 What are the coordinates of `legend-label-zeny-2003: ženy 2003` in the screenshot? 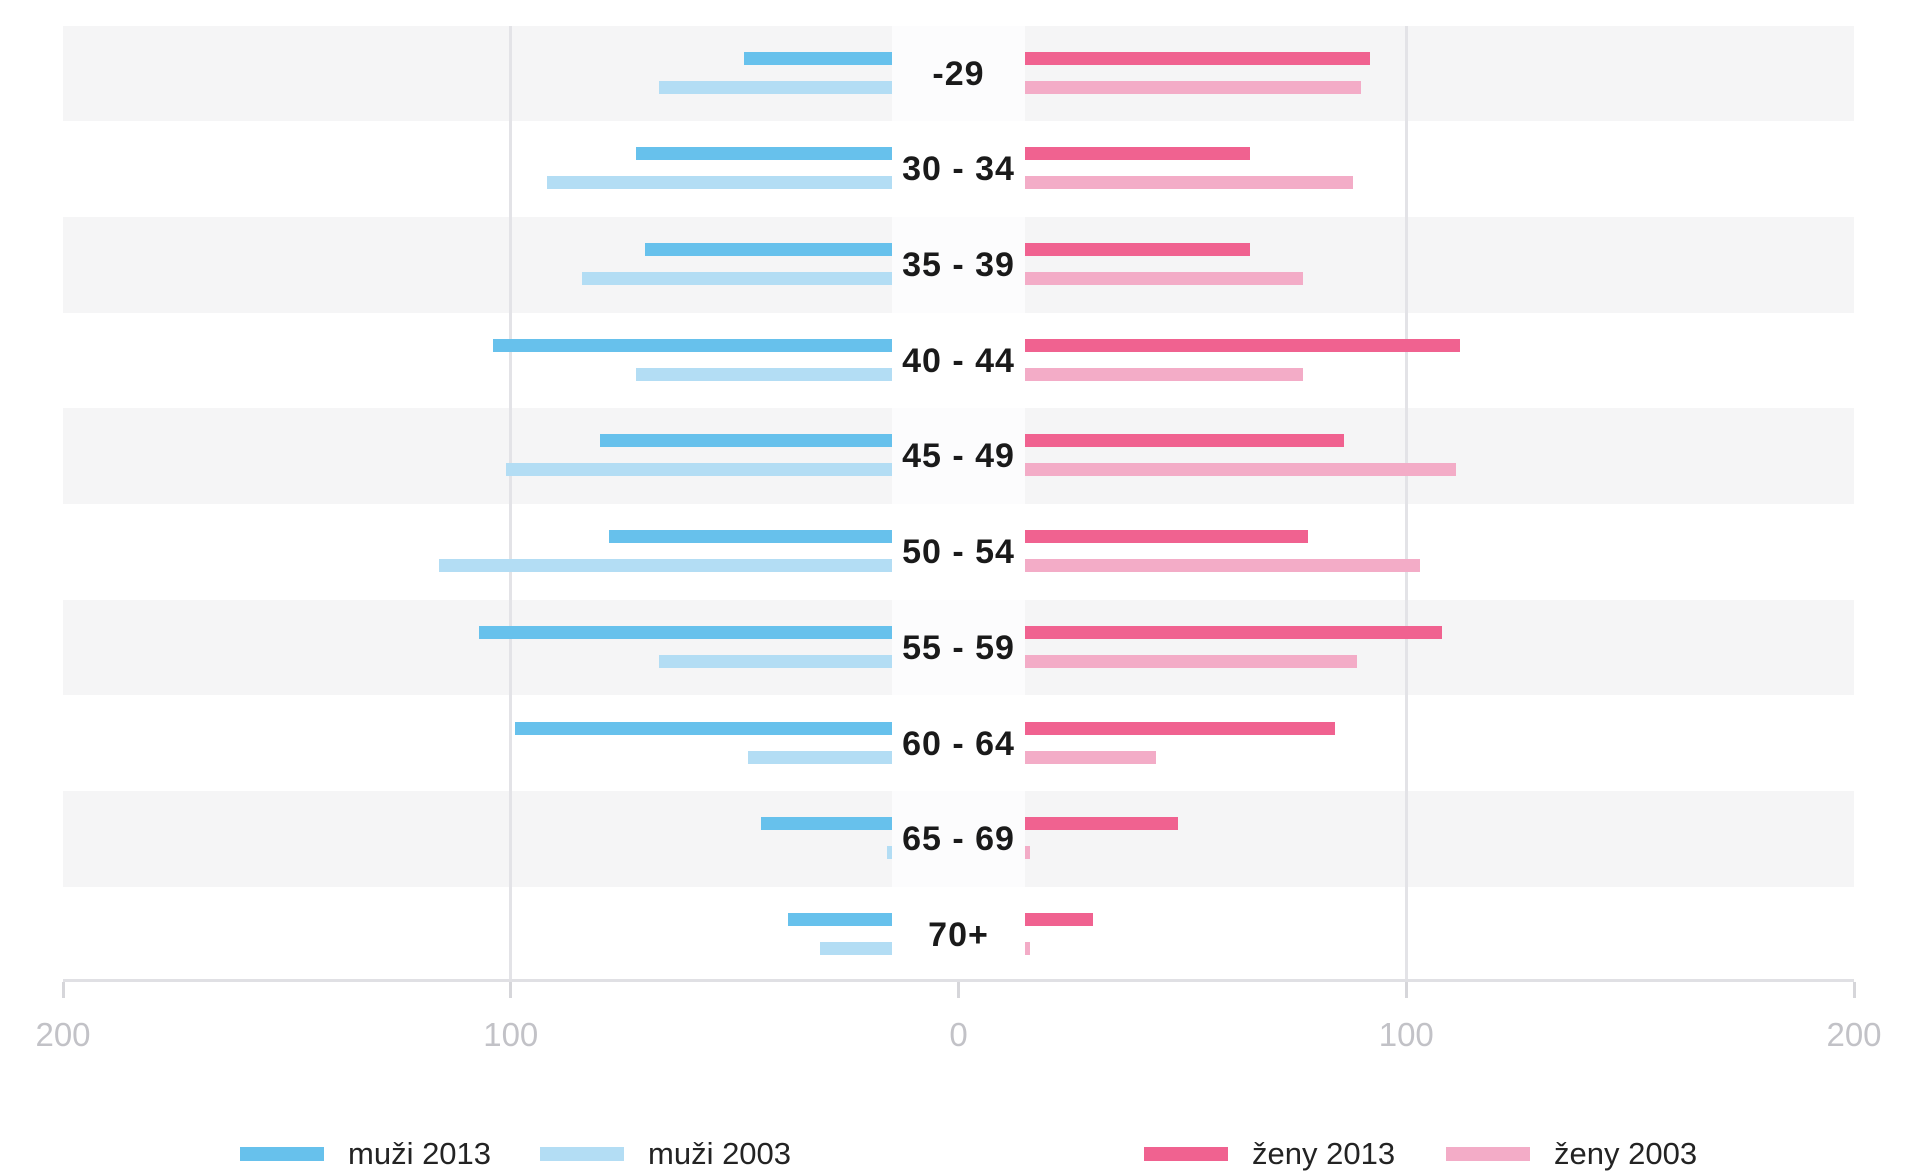 It's located at (1626, 1153).